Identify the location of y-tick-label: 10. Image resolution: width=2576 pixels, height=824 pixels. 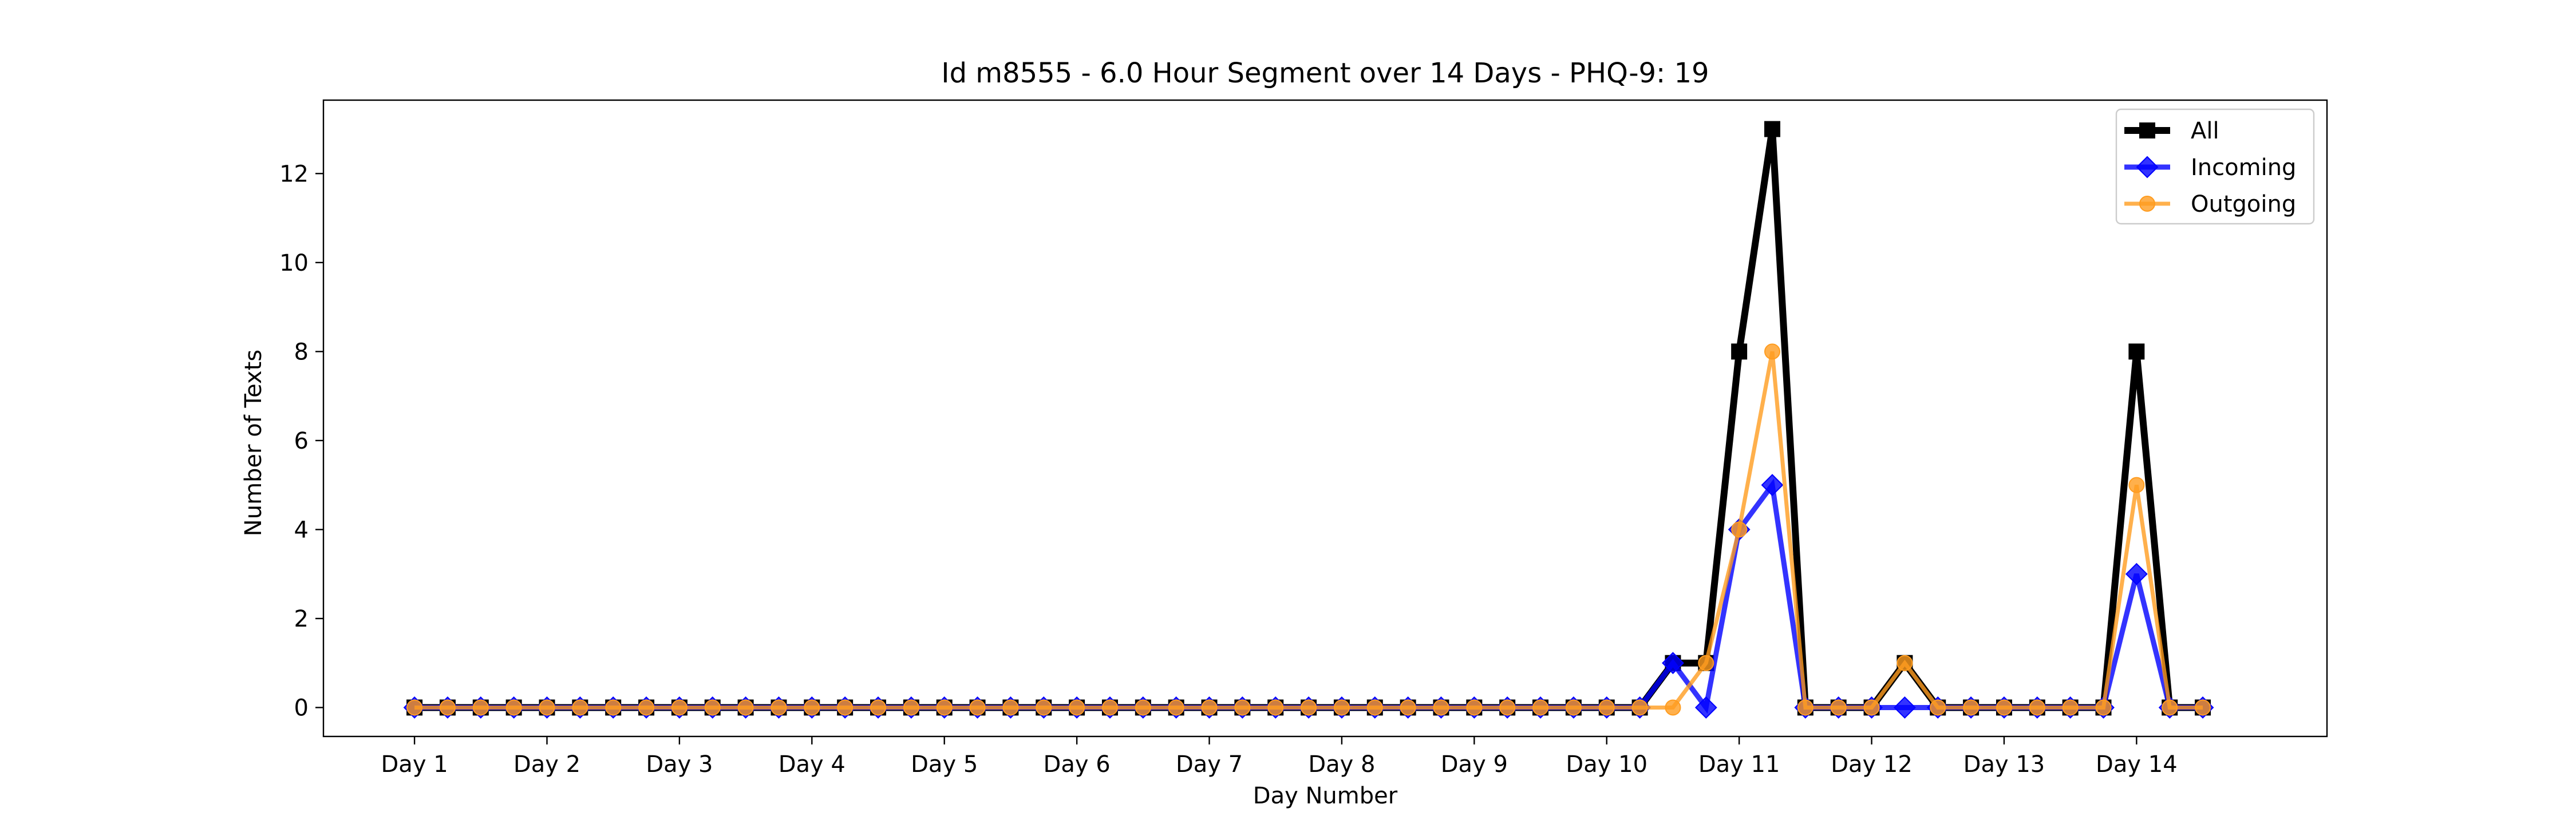
(294, 263).